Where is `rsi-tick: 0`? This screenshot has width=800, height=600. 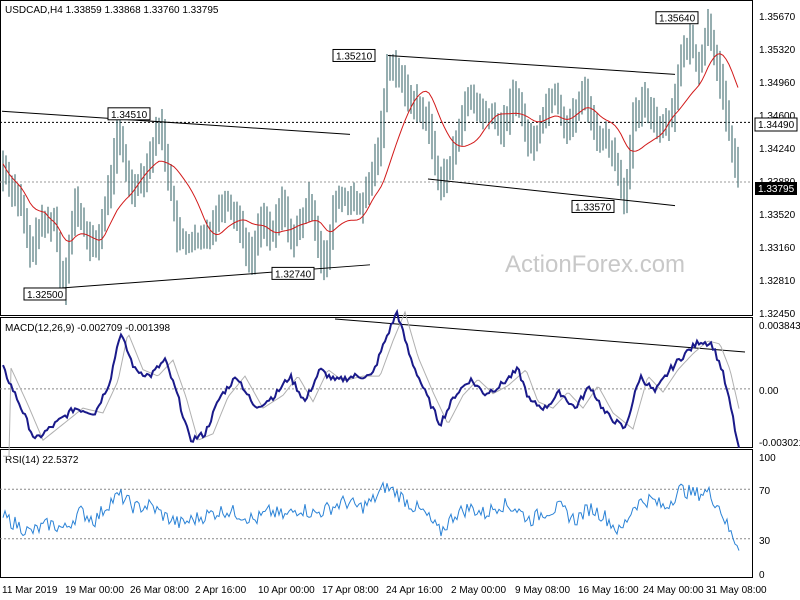
rsi-tick: 0 is located at coordinates (762, 575).